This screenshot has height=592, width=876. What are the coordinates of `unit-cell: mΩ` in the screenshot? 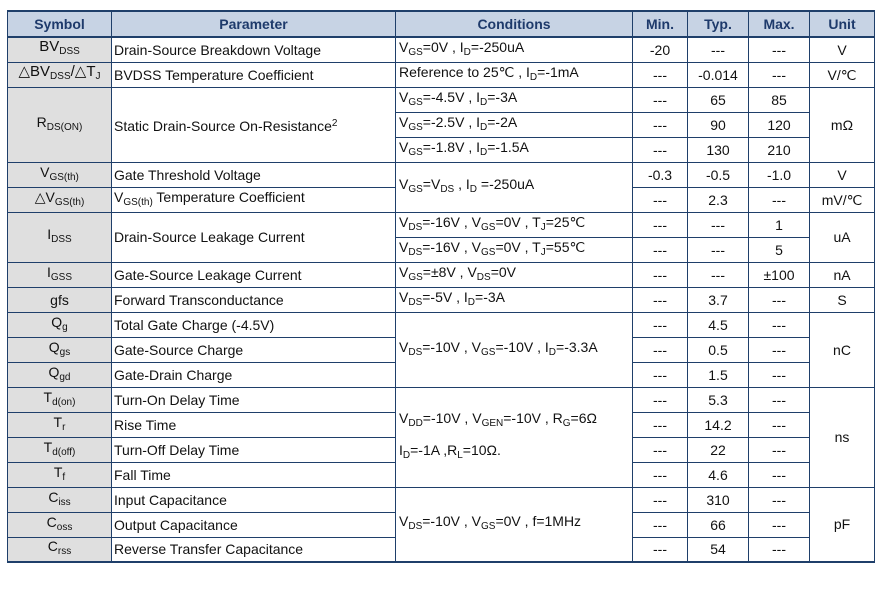 It's located at (842, 124).